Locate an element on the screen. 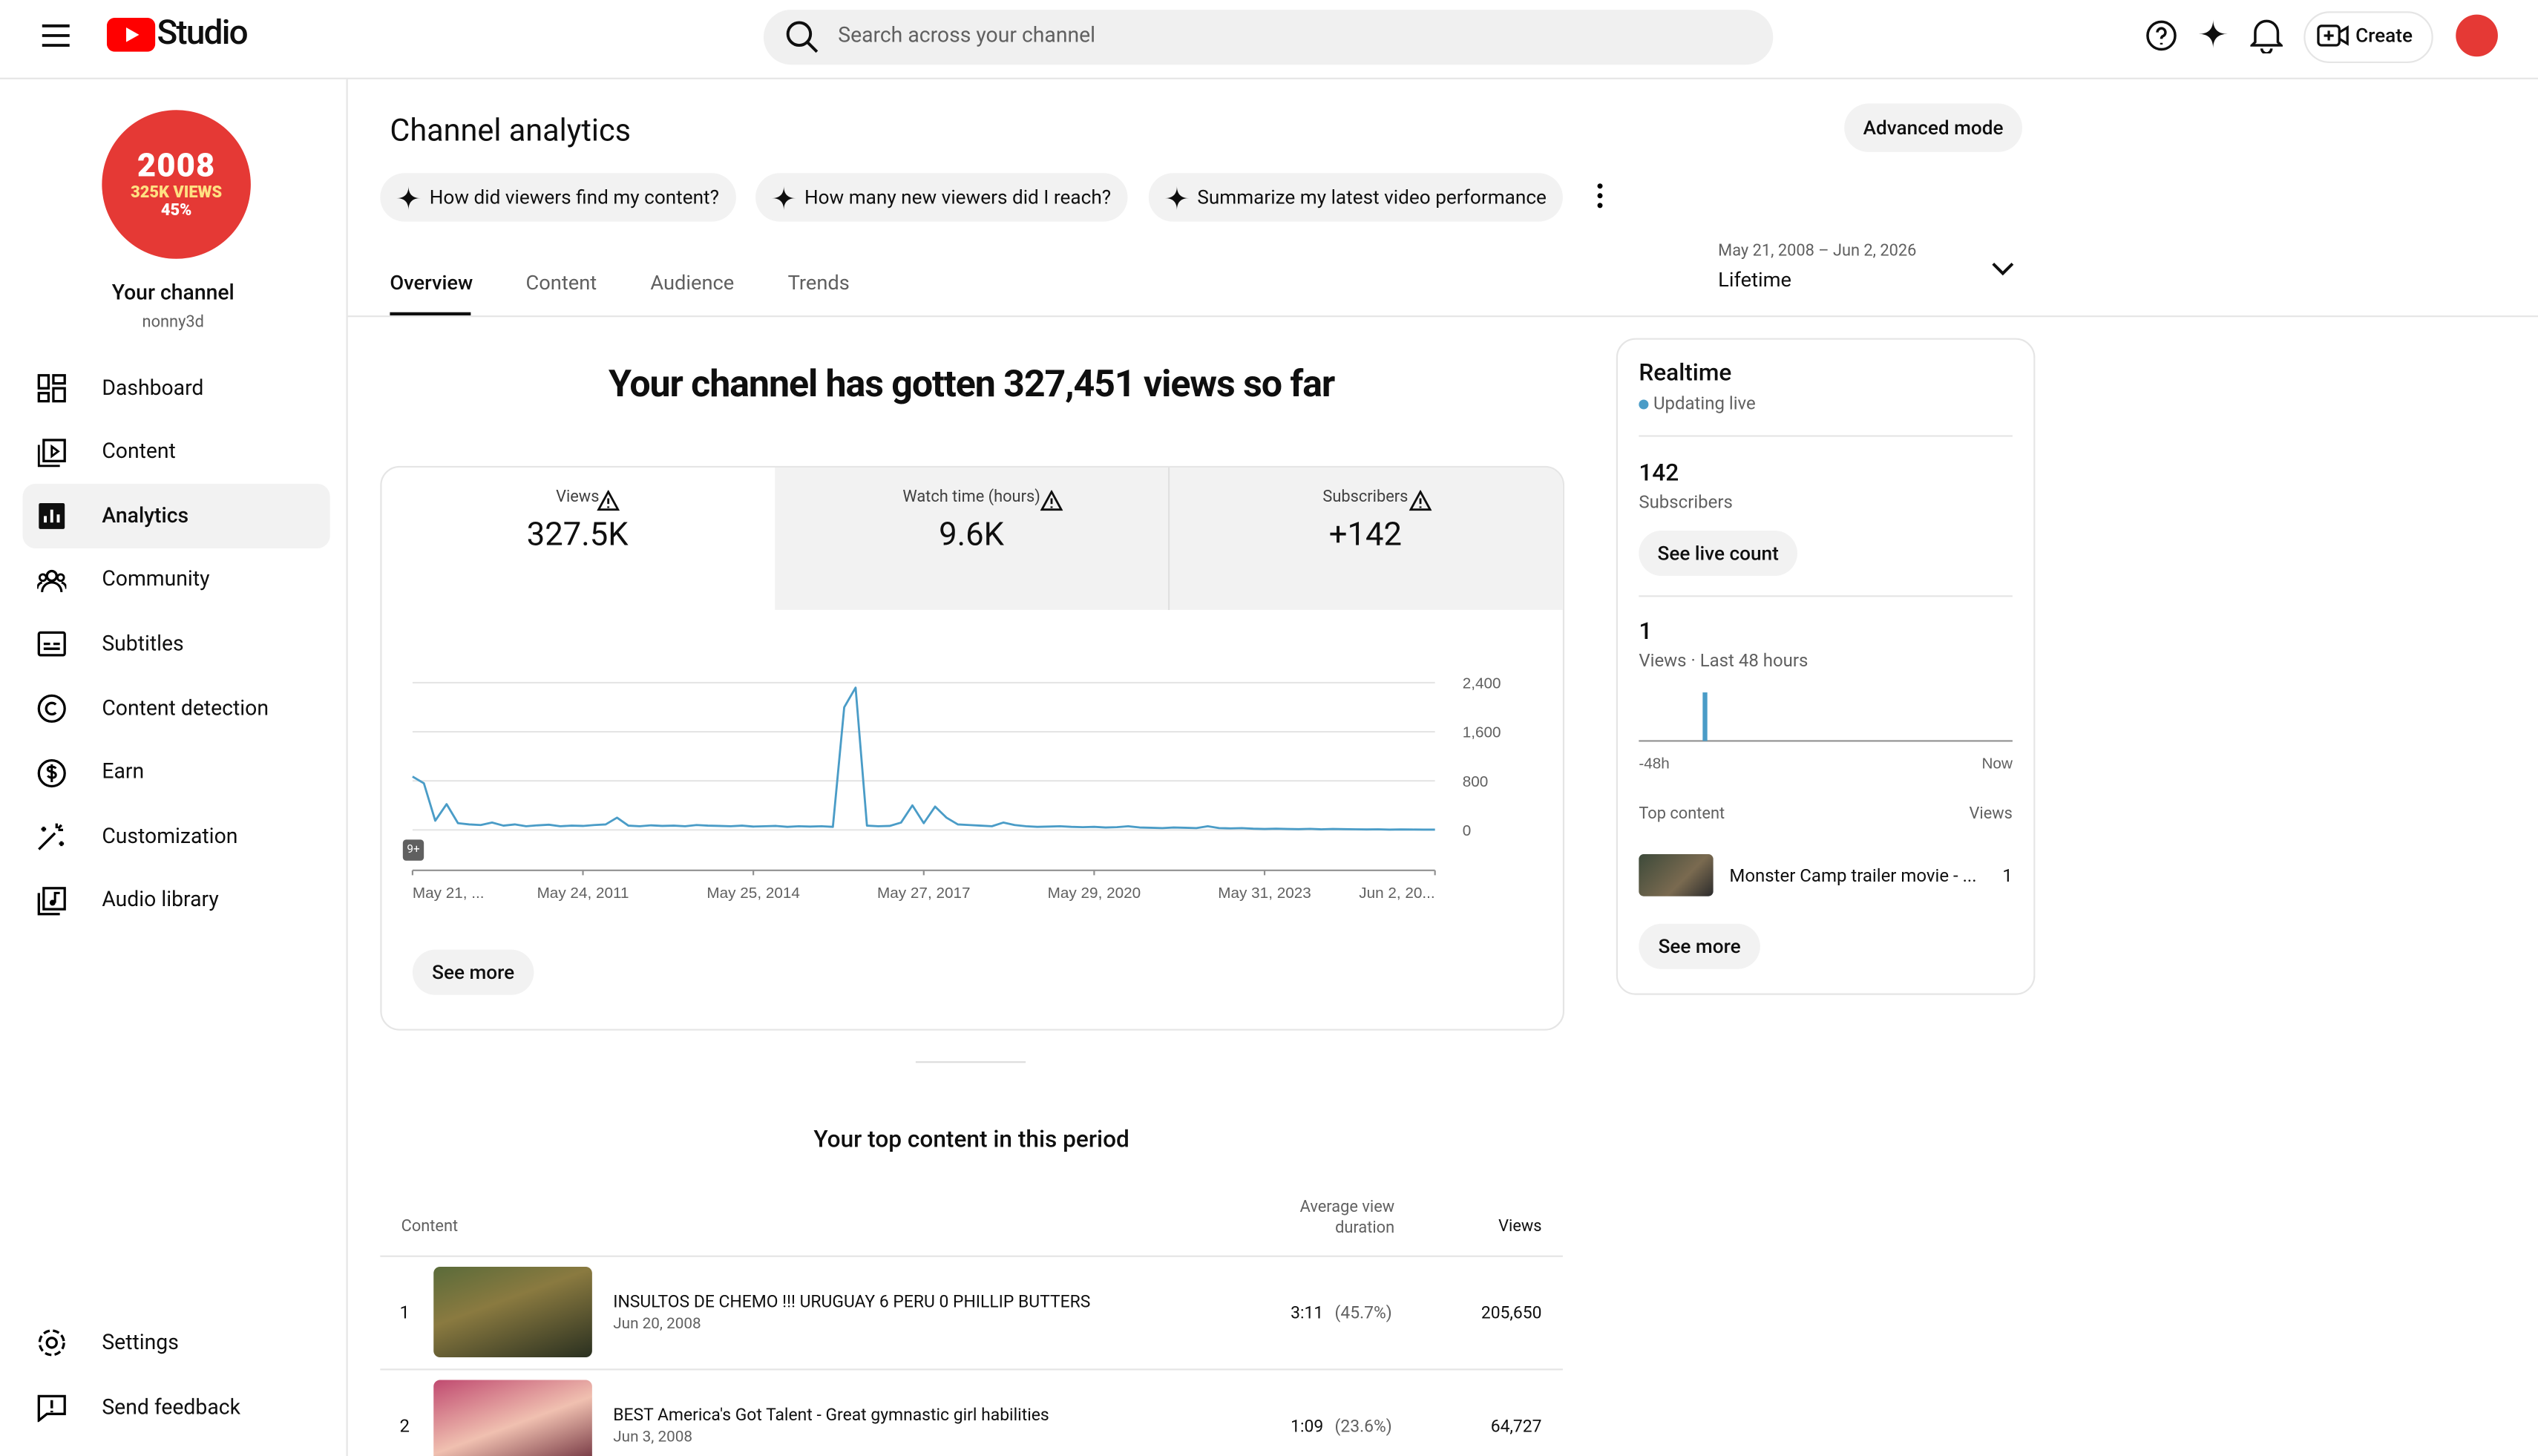  tabs-divider is located at coordinates (1442, 317).